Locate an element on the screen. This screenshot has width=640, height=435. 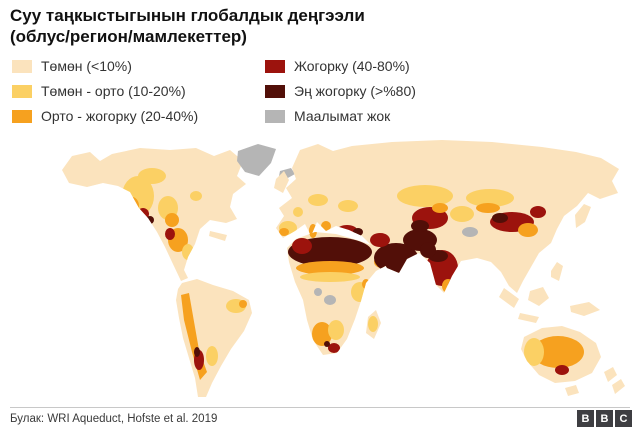
bbc-logo-block-b2: B is located at coordinates (604, 418).